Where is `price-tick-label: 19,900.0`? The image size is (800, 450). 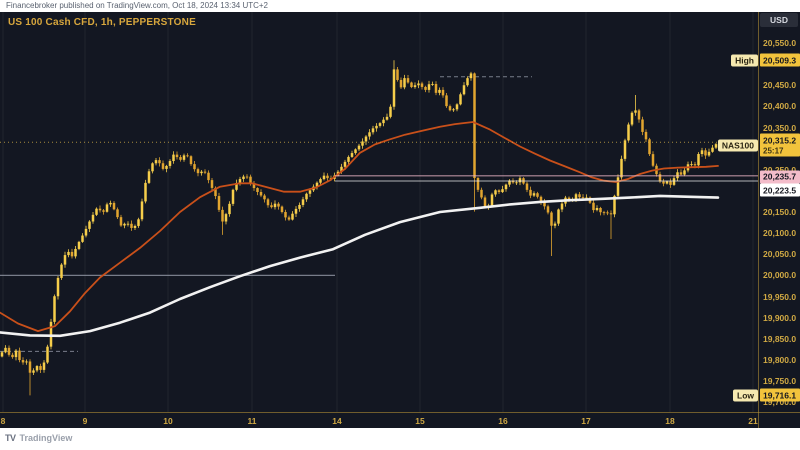 price-tick-label: 19,900.0 is located at coordinates (780, 317).